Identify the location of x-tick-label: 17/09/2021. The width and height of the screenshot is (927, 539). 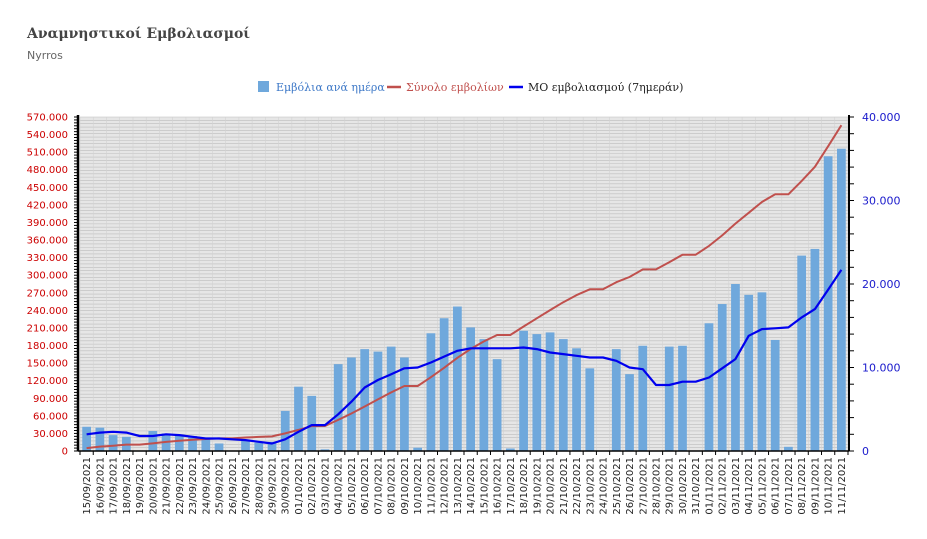
(114, 486).